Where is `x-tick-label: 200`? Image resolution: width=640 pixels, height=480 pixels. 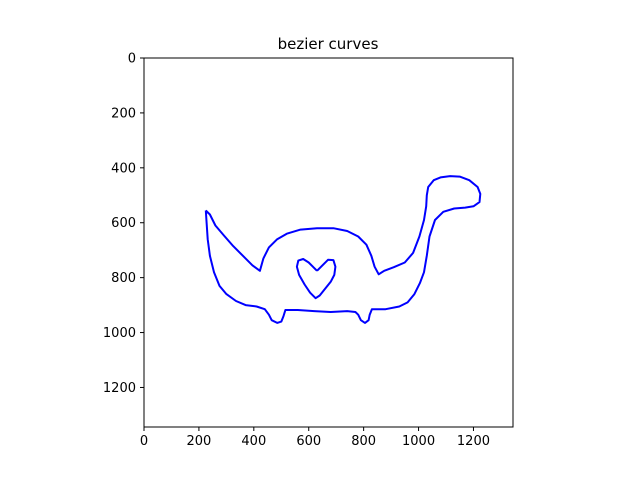 x-tick-label: 200 is located at coordinates (198, 441).